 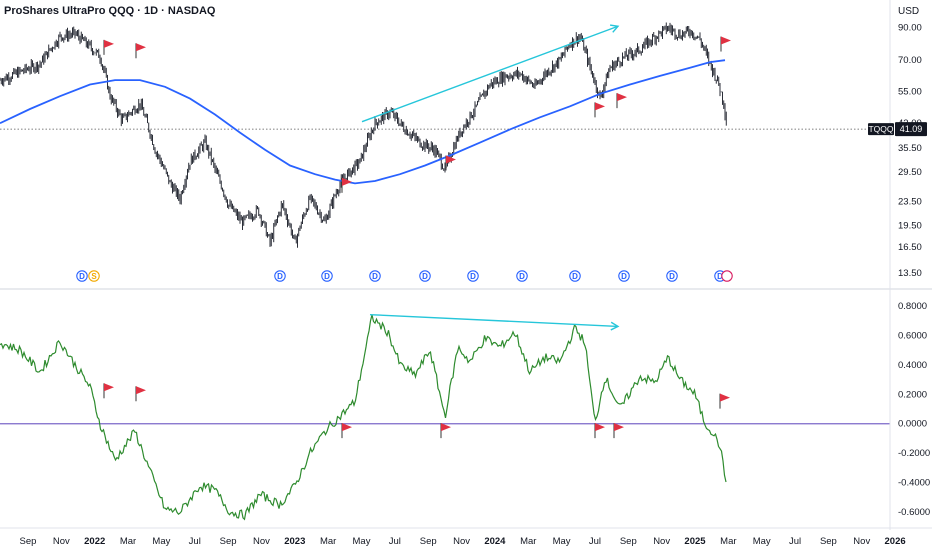 What do you see at coordinates (895, 541) in the screenshot?
I see `time-axis-tick: 2026` at bounding box center [895, 541].